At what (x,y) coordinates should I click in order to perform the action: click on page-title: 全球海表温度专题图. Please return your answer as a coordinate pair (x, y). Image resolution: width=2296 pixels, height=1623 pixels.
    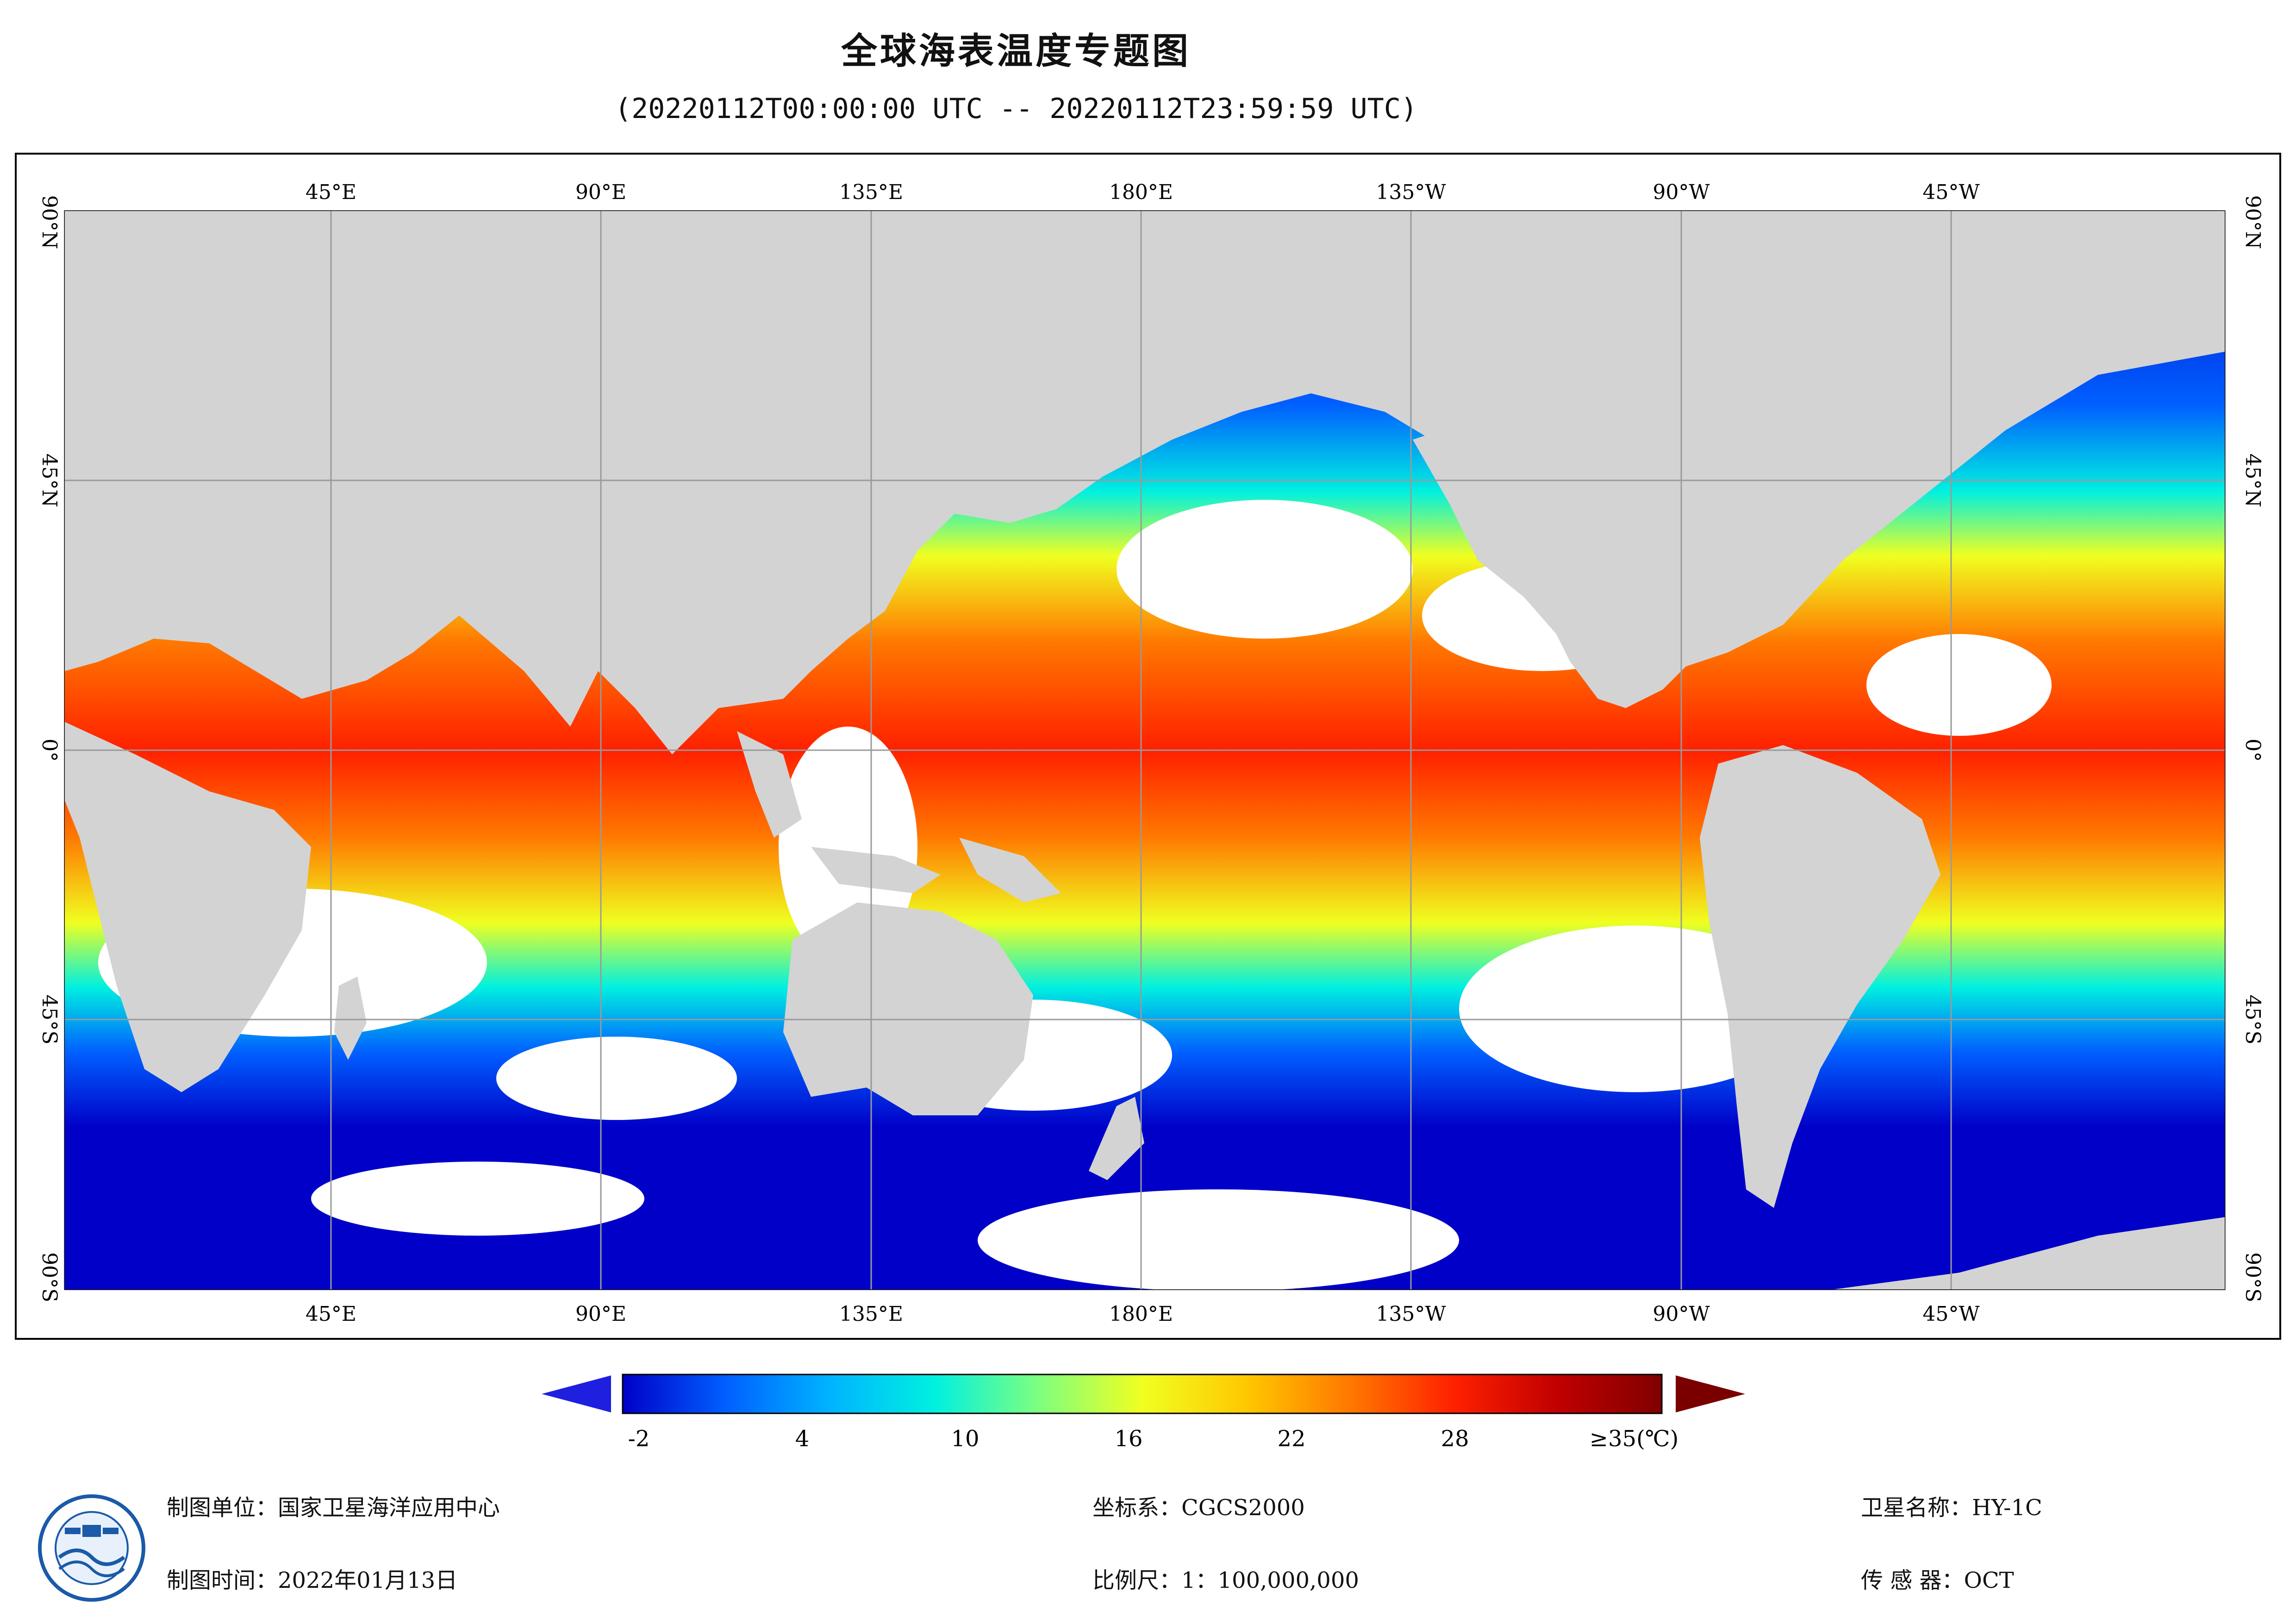
    Looking at the image, I should click on (1016, 51).